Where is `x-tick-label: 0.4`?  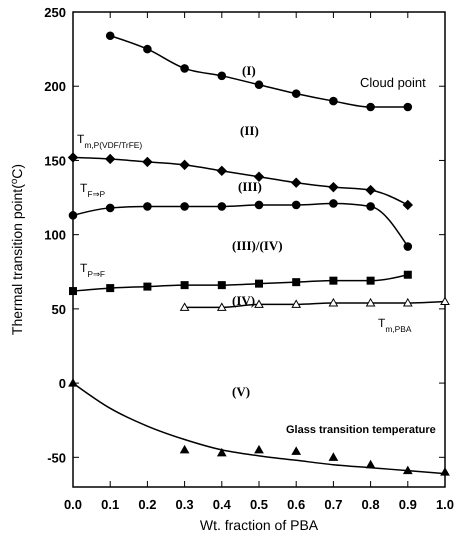 x-tick-label: 0.4 is located at coordinates (222, 504).